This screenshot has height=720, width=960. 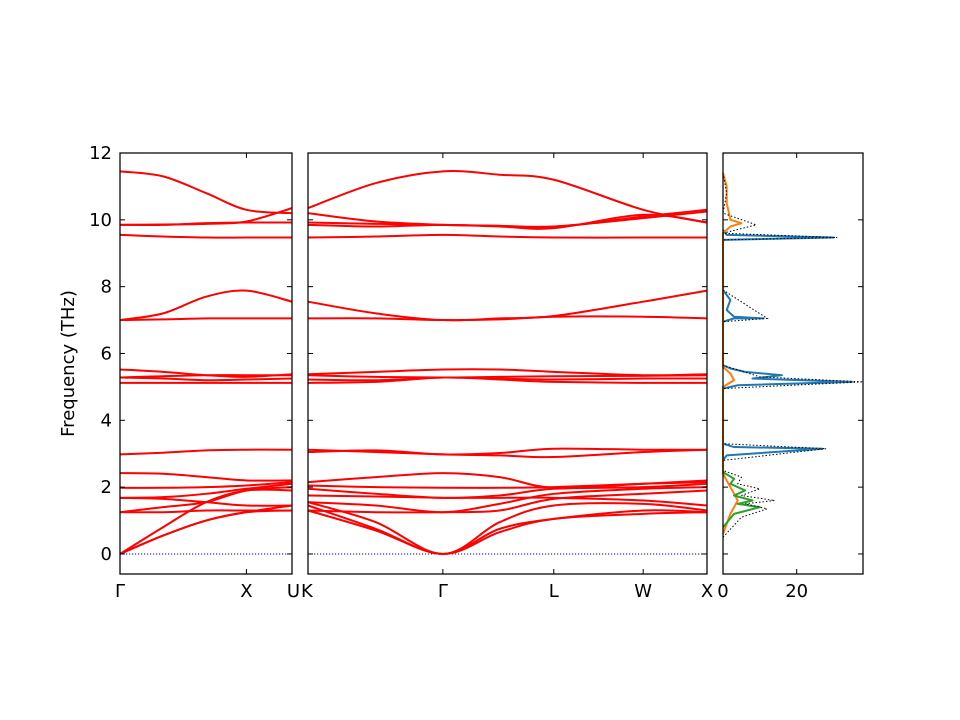 I want to click on y-tick-label: 0, so click(x=106, y=554).